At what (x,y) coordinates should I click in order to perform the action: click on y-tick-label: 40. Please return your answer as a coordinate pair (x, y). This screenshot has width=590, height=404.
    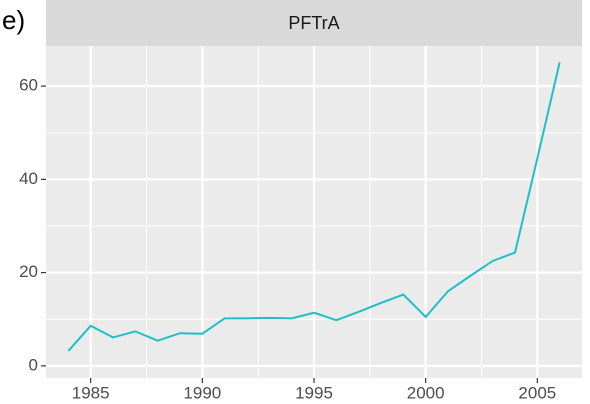
    Looking at the image, I should click on (28, 178).